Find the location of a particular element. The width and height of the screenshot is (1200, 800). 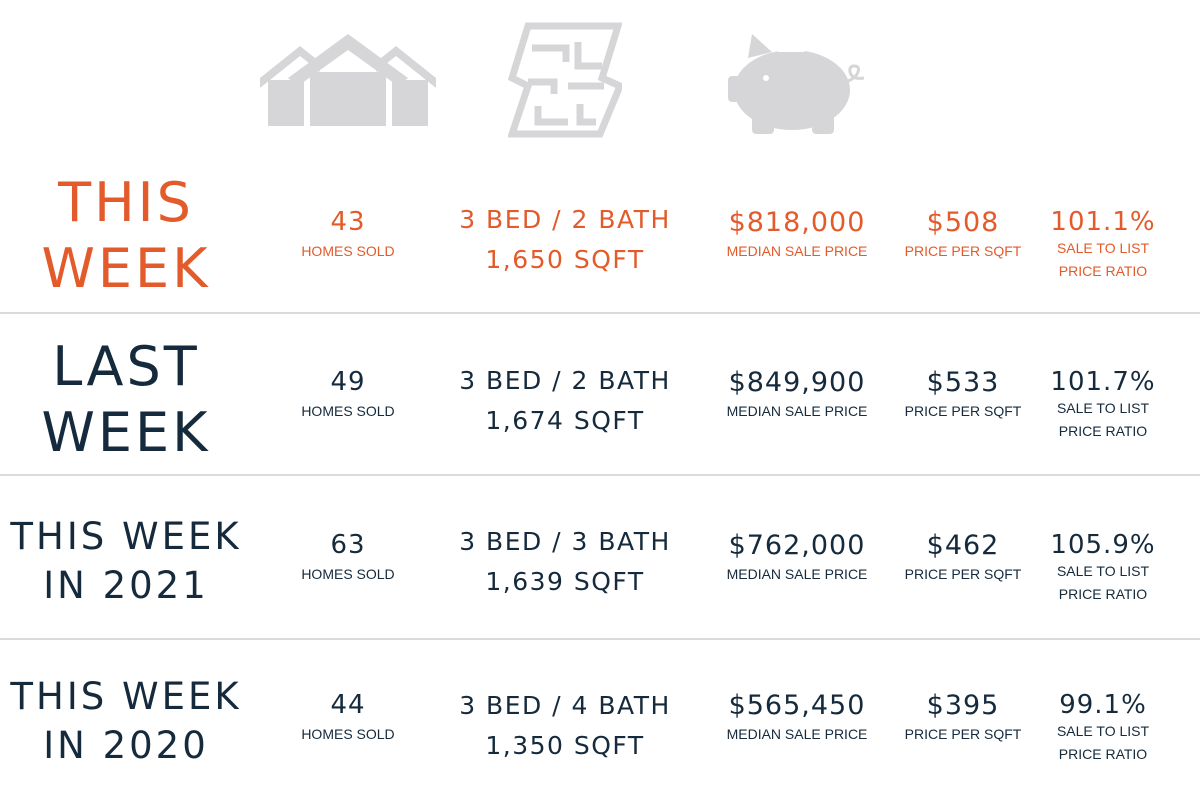

homes-sold-cell: 63 HOMES SOLD is located at coordinates (348, 558).